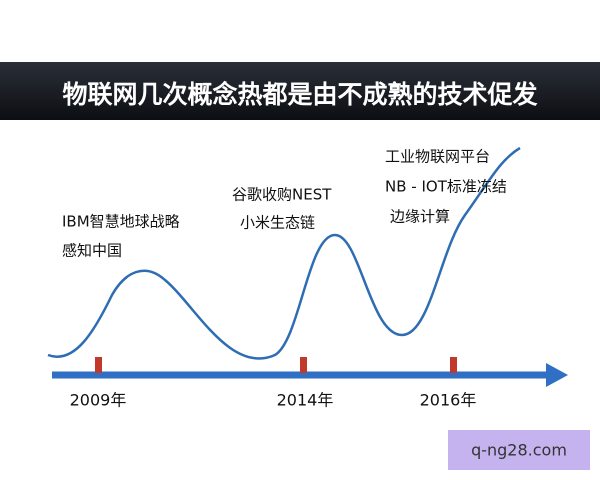 The image size is (600, 480). I want to click on title-bar, so click(300, 91).